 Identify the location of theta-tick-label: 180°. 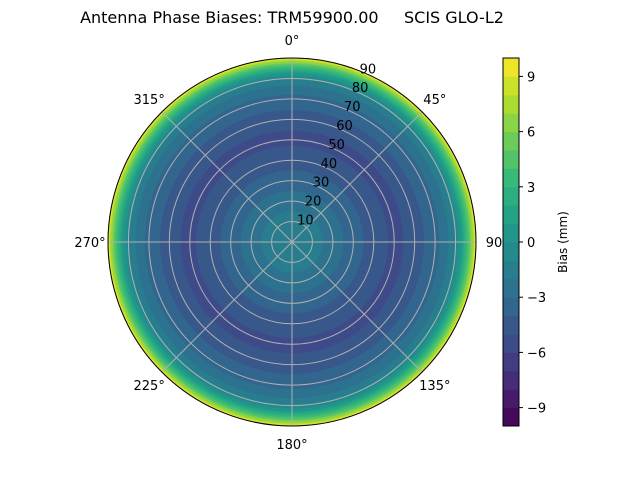
(291, 445).